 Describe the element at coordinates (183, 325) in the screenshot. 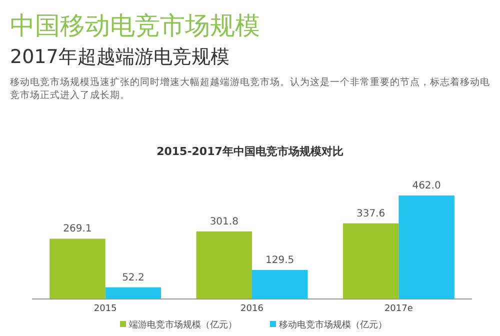

I see `legend-label: 端游电竞市场规模（亿元）` at that location.